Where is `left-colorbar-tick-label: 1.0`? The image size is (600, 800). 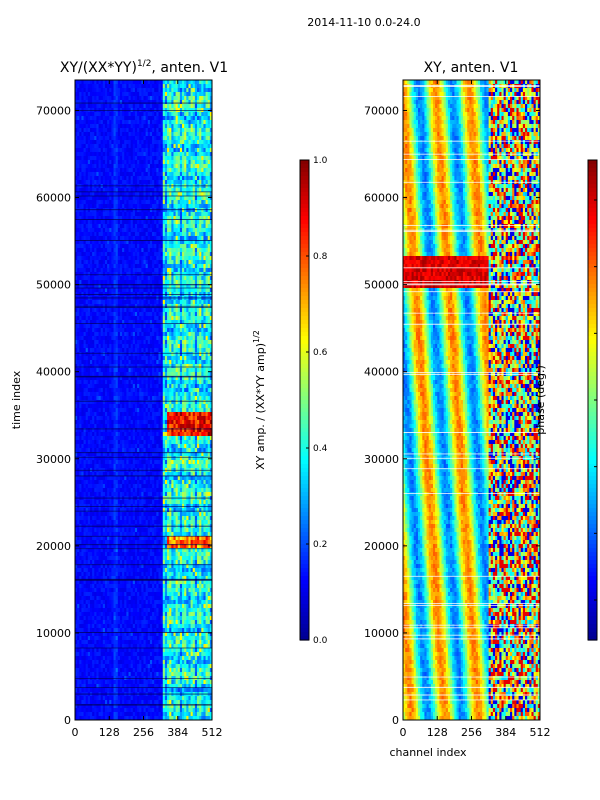 left-colorbar-tick-label: 1.0 is located at coordinates (320, 161).